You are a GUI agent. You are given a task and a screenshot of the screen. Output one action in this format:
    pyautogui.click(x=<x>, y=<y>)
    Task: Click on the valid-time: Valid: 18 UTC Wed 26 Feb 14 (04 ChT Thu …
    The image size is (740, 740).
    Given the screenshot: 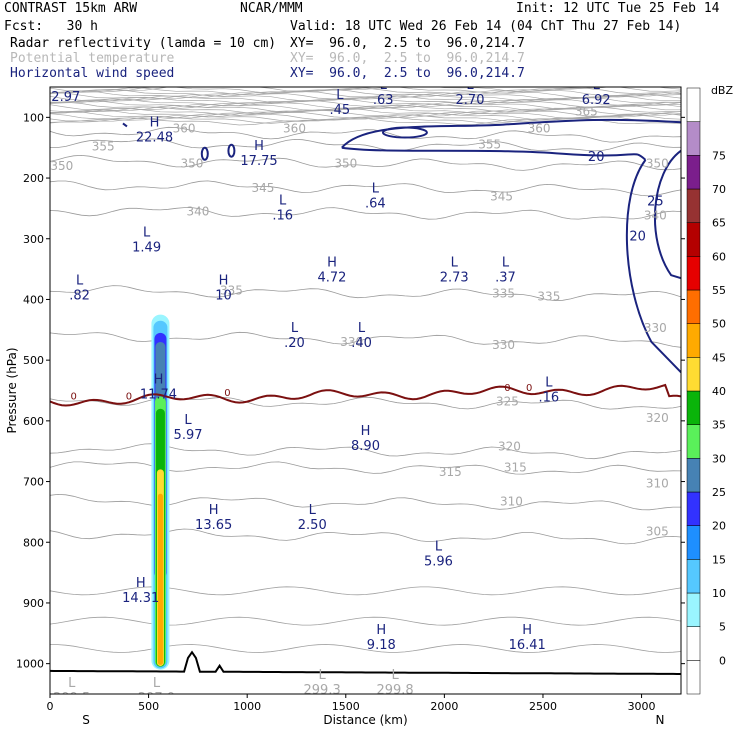 What is the action you would take?
    pyautogui.click(x=486, y=26)
    